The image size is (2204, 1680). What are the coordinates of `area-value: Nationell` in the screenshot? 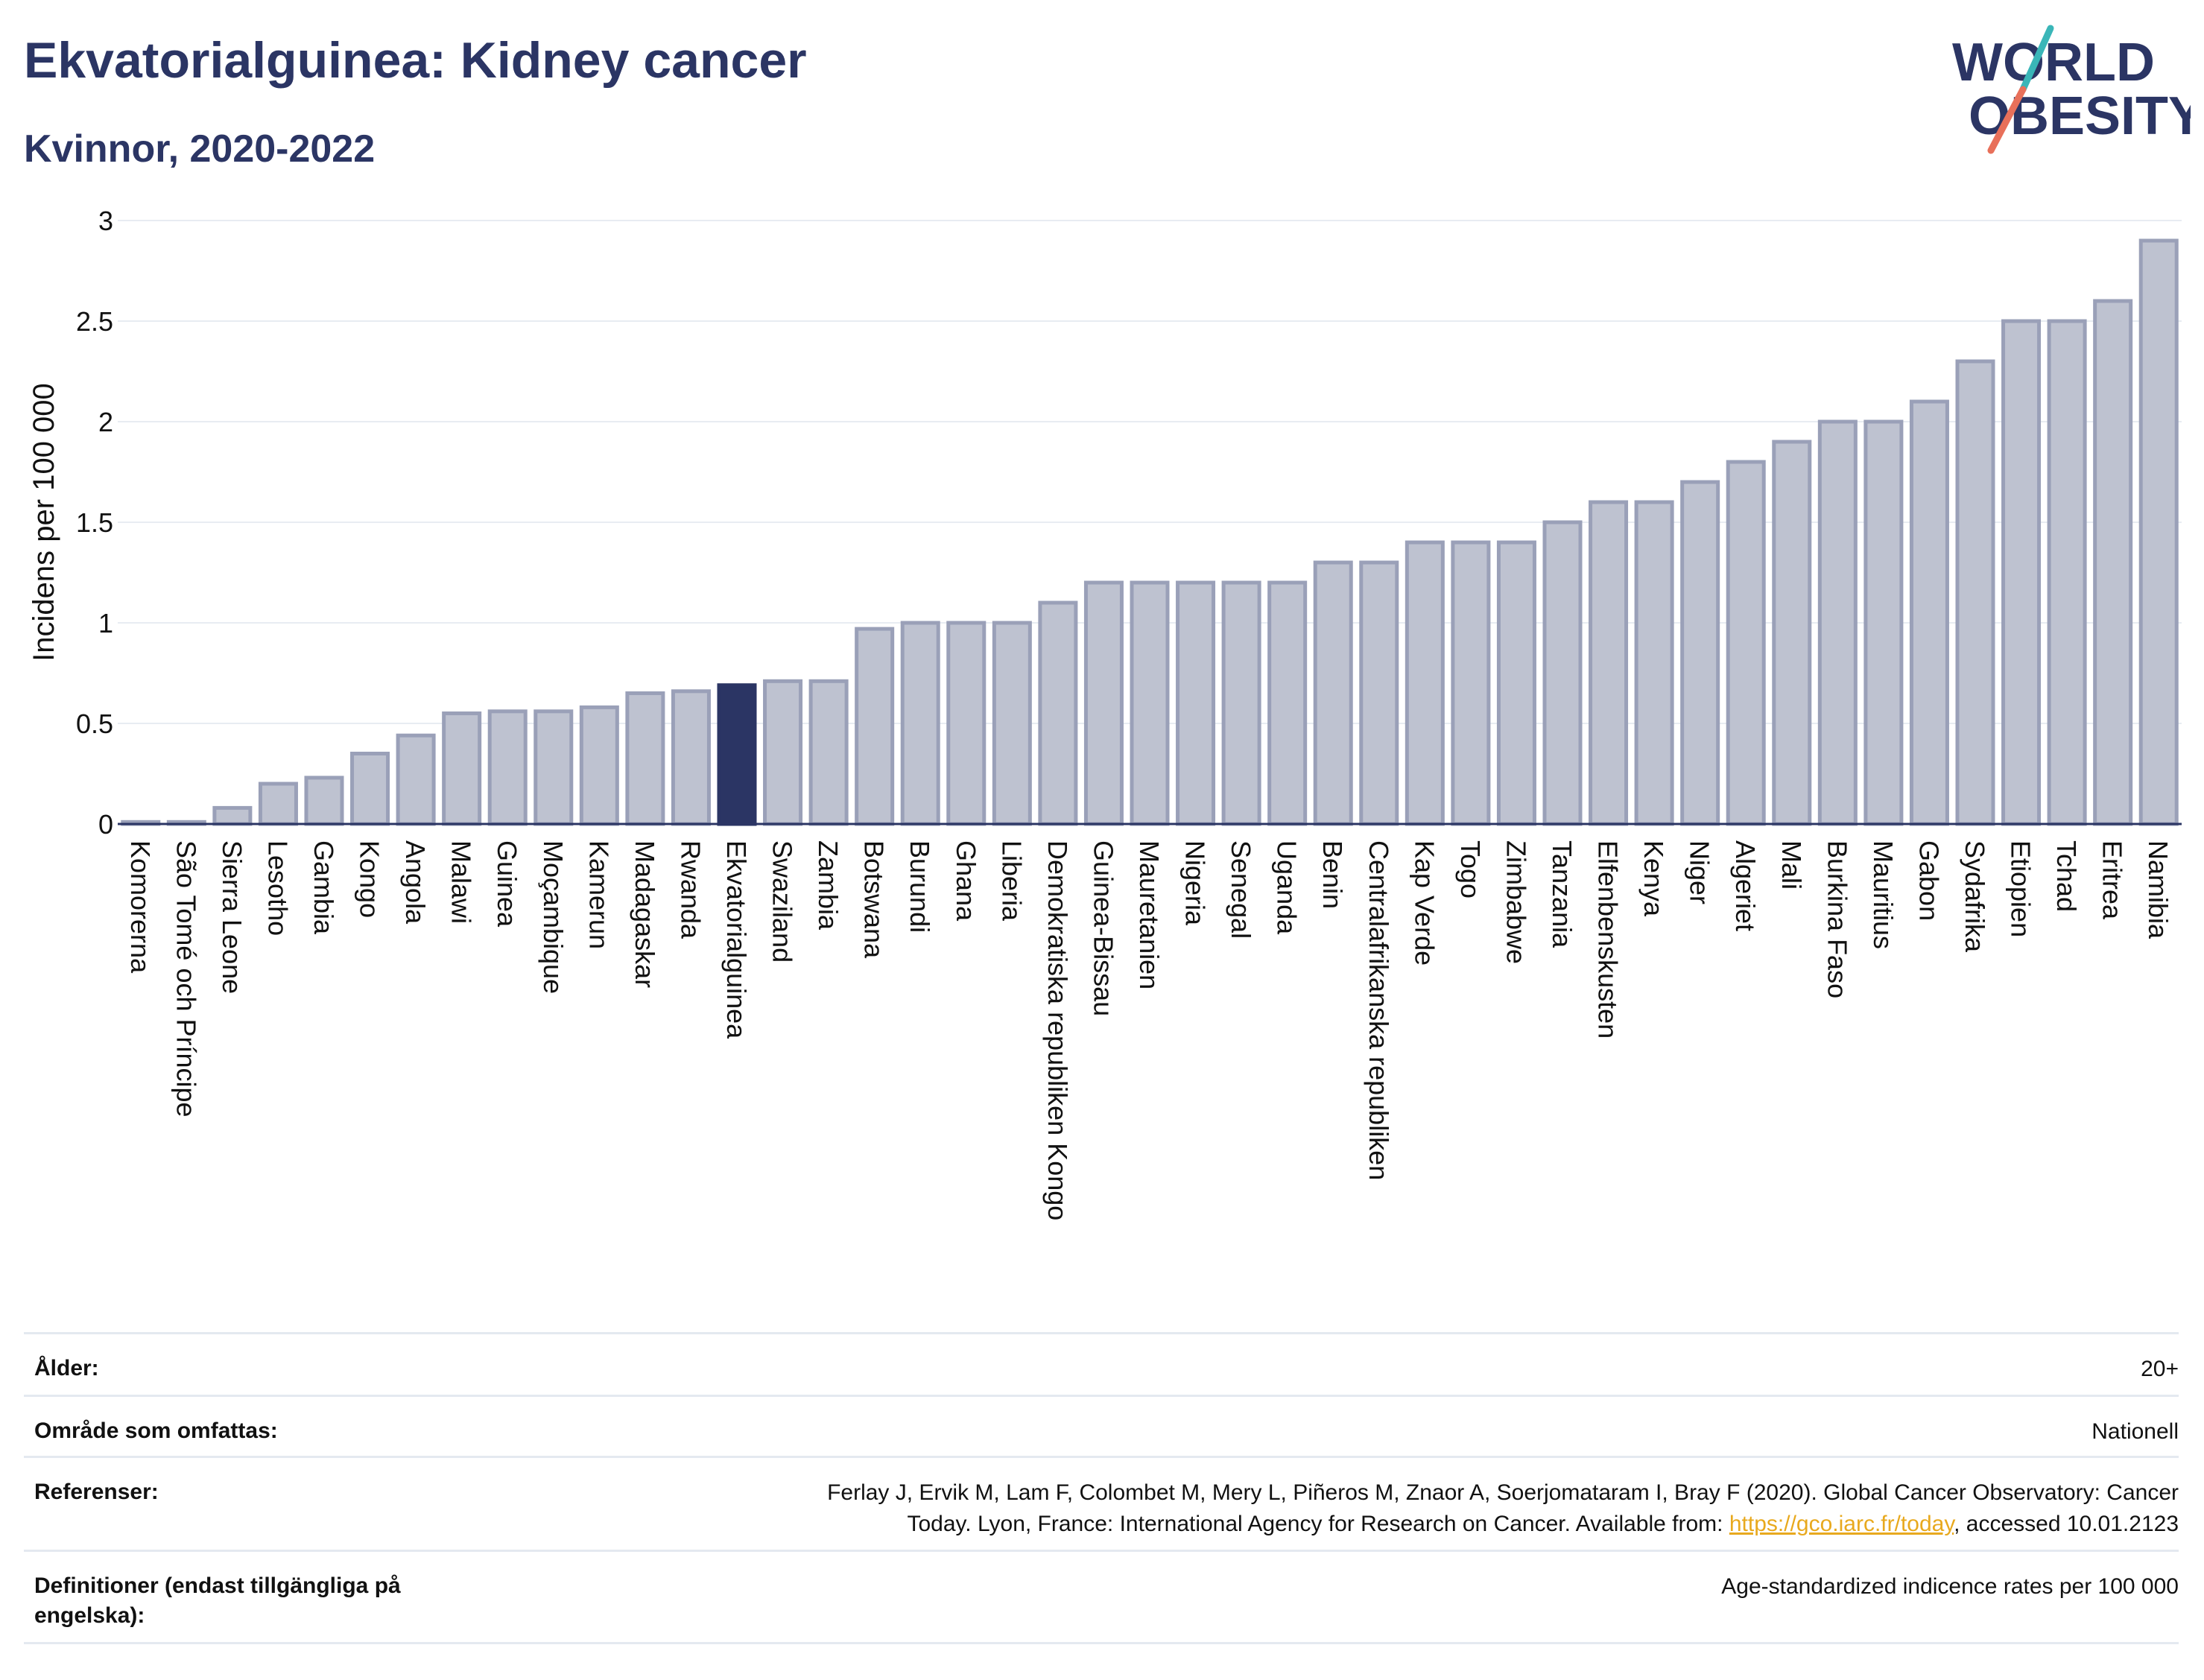 It's located at (2135, 1431).